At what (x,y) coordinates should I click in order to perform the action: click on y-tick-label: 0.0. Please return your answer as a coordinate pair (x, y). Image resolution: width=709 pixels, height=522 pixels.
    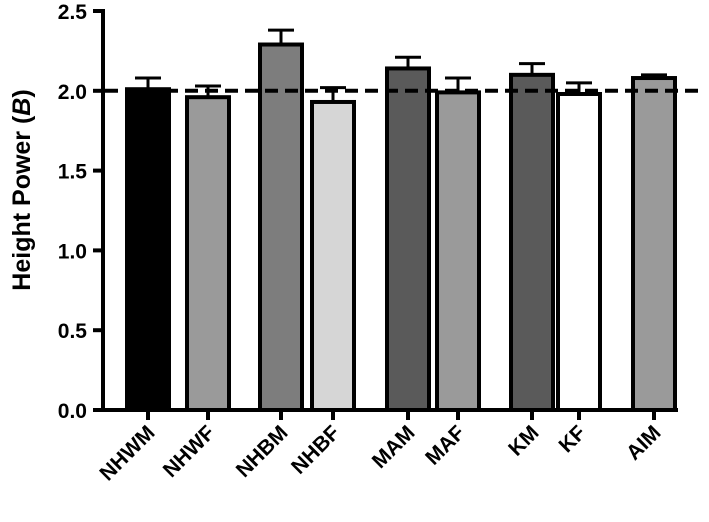
    Looking at the image, I should click on (72, 411).